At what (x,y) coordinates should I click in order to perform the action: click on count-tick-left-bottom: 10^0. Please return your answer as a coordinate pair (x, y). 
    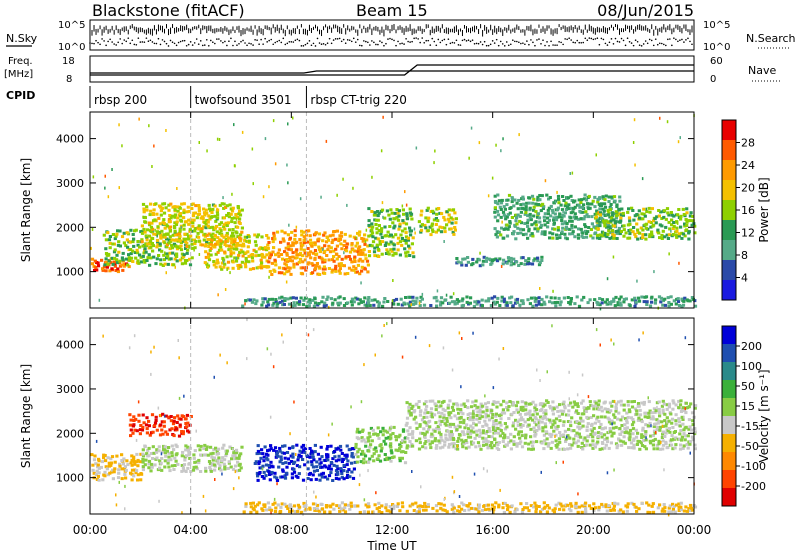
    Looking at the image, I should click on (71, 47).